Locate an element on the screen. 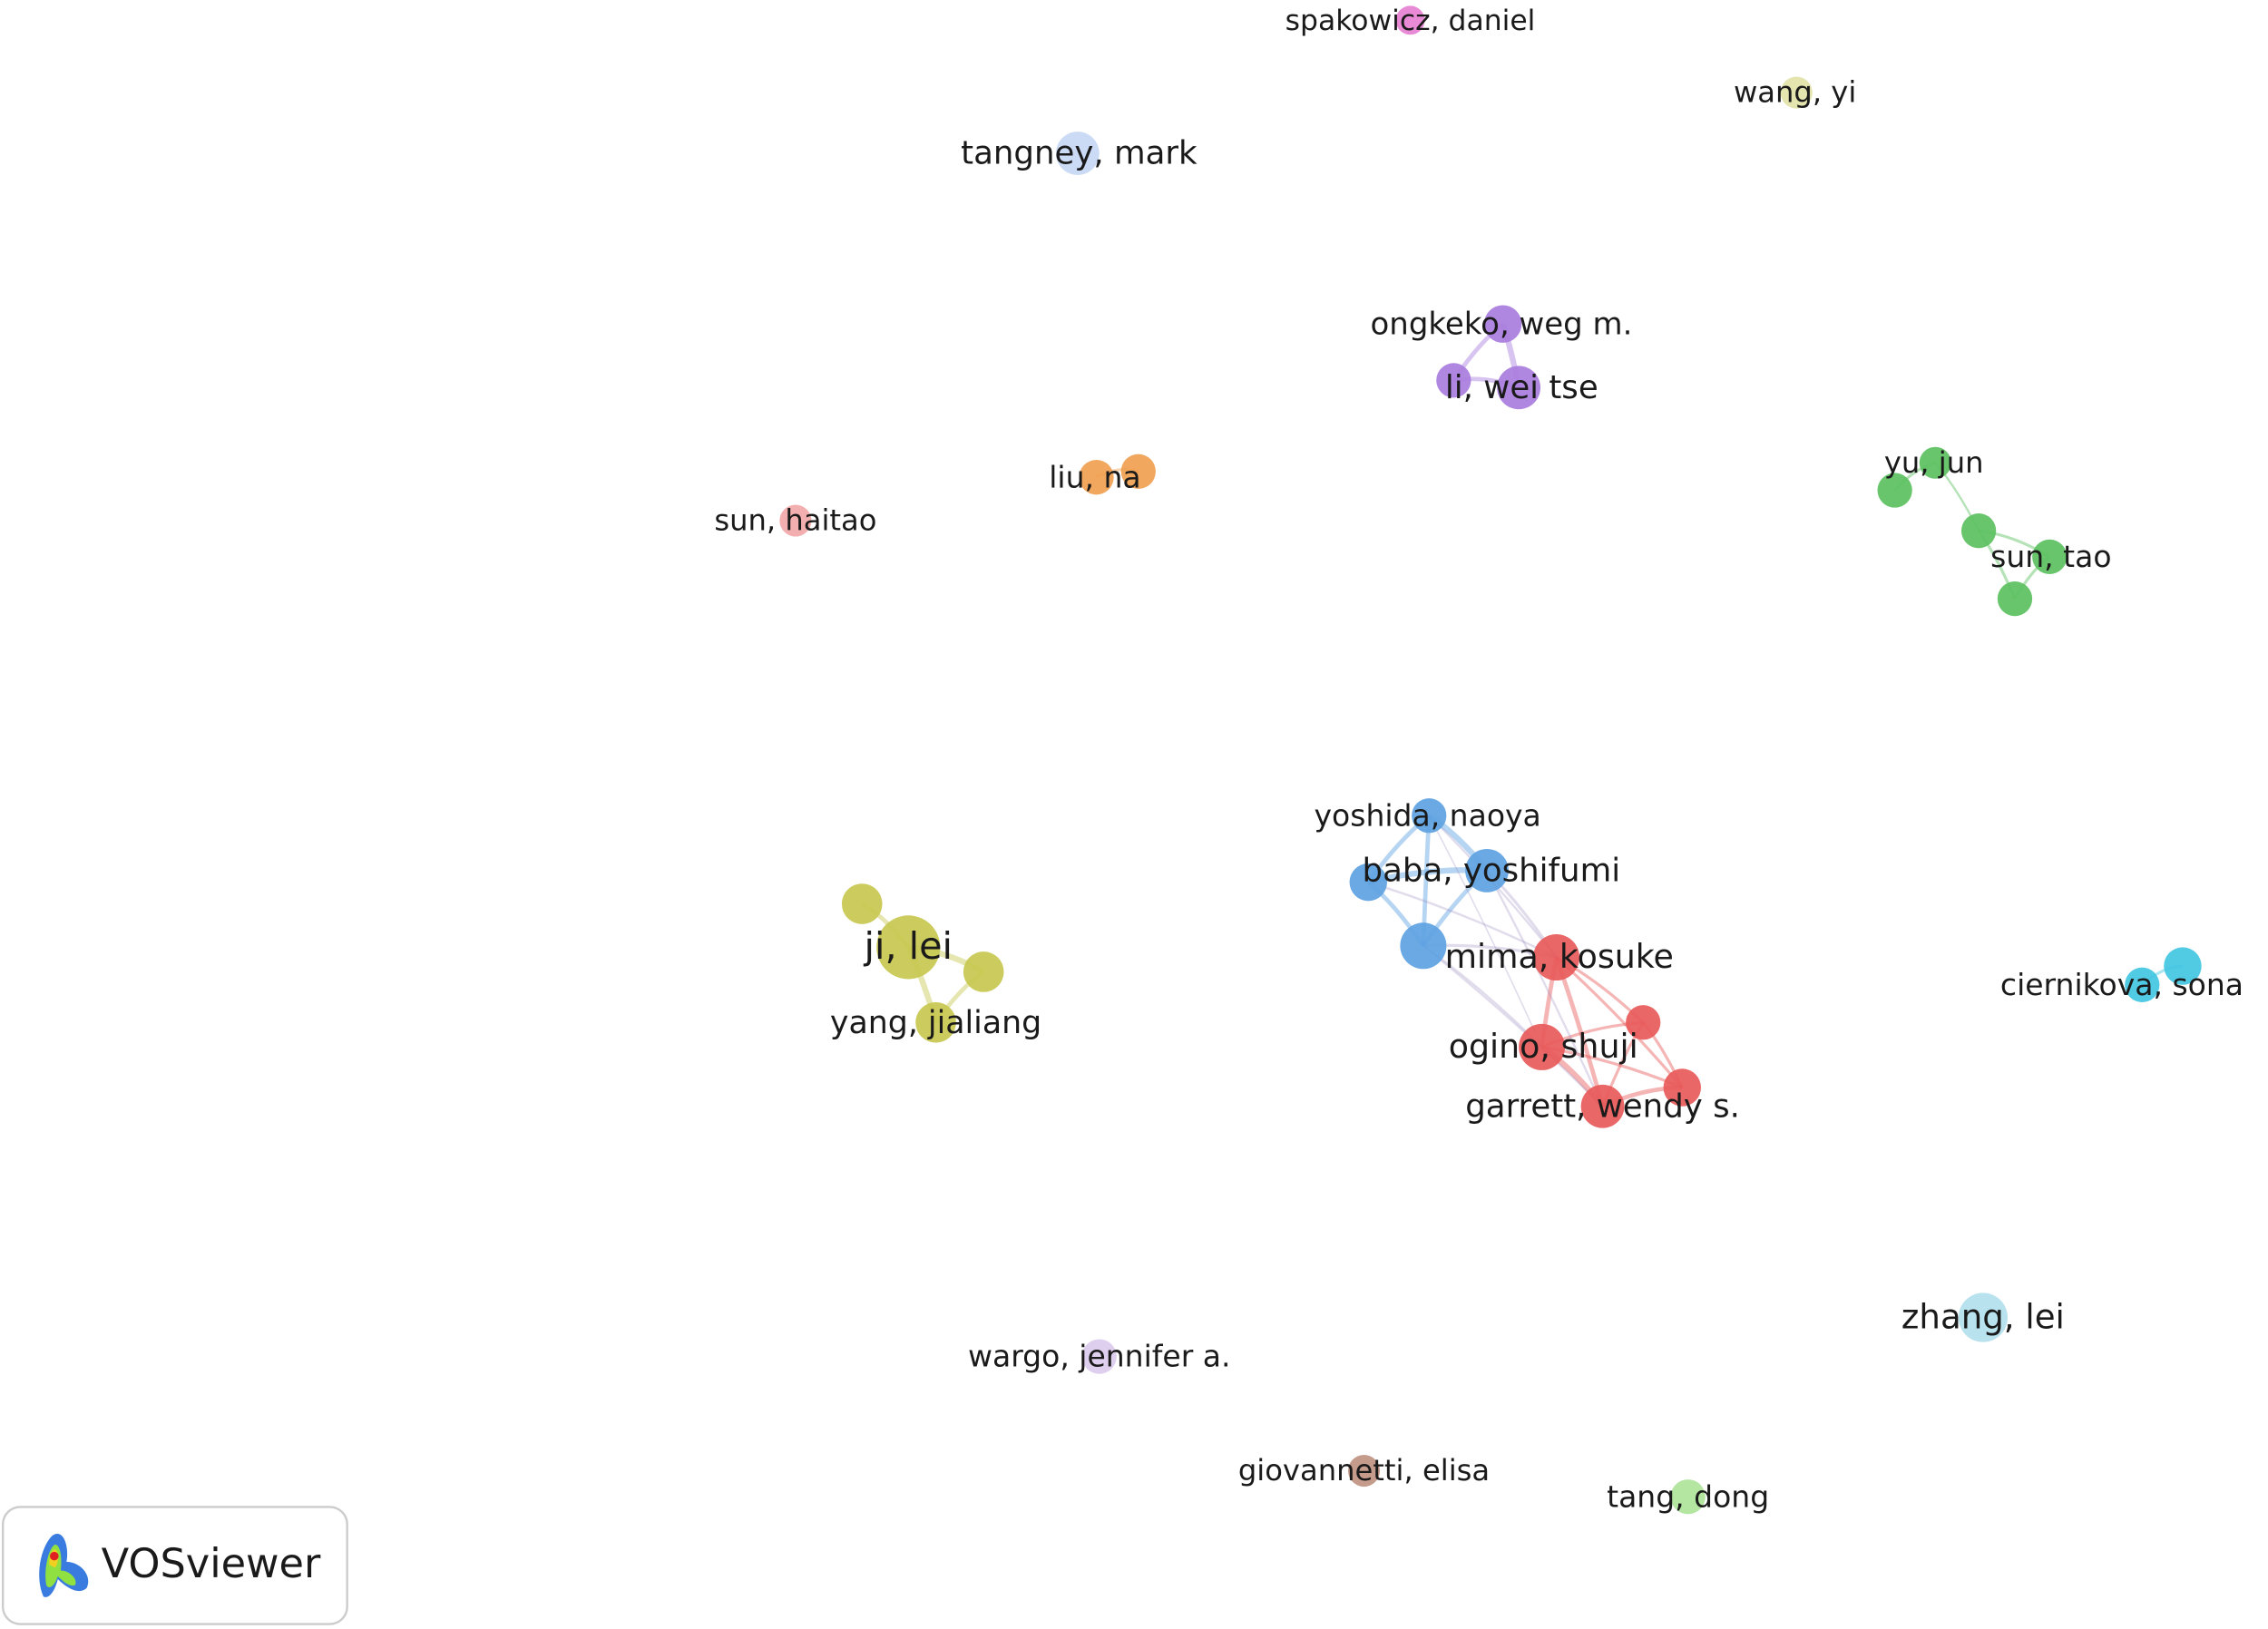 This screenshot has height=1629, width=2268. logo-text: VOSviewer is located at coordinates (212, 1564).